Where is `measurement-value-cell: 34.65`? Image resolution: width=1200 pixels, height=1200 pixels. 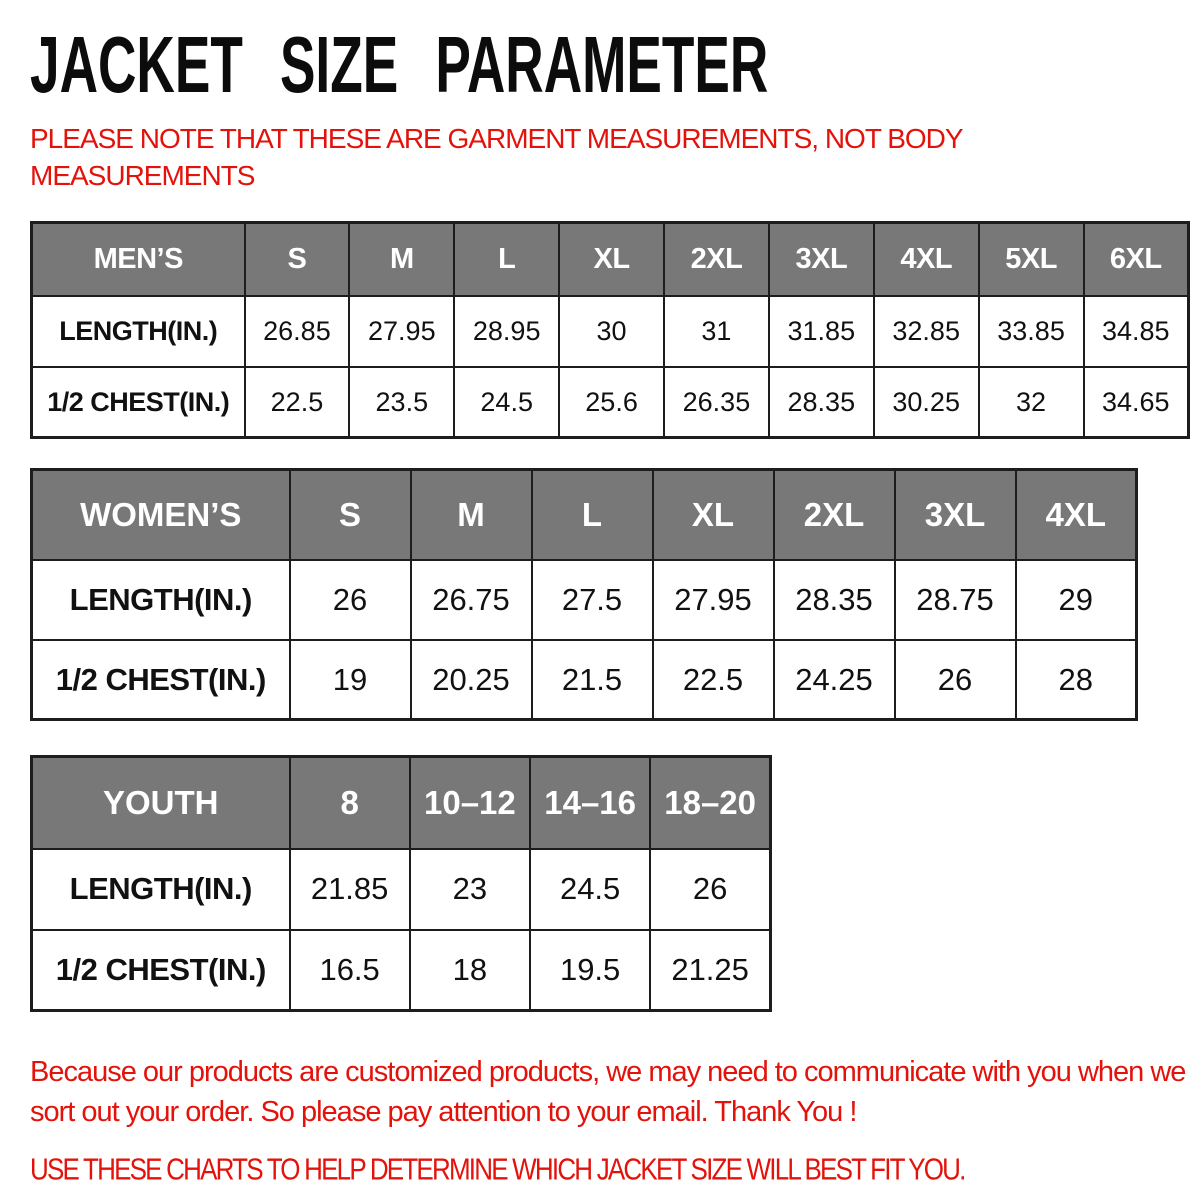
measurement-value-cell: 34.65 is located at coordinates (1136, 402).